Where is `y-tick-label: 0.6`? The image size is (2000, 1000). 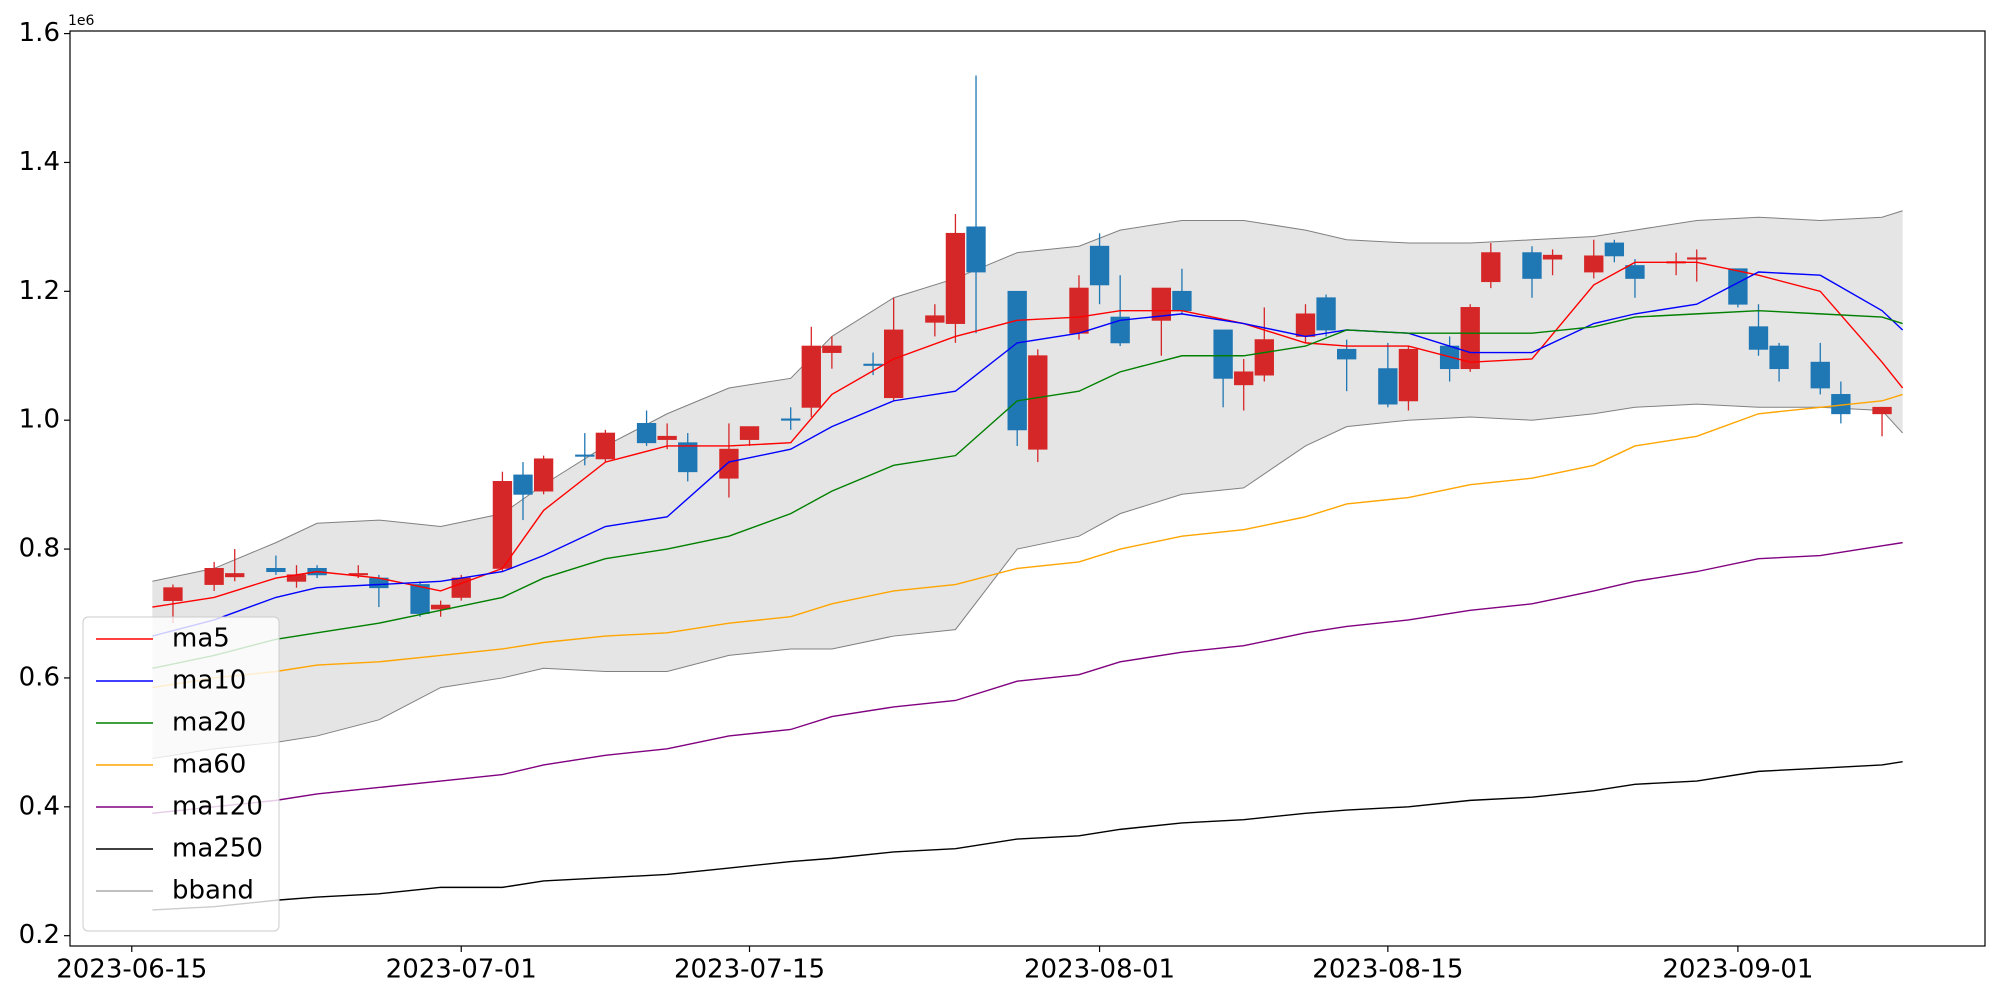 y-tick-label: 0.6 is located at coordinates (39, 677).